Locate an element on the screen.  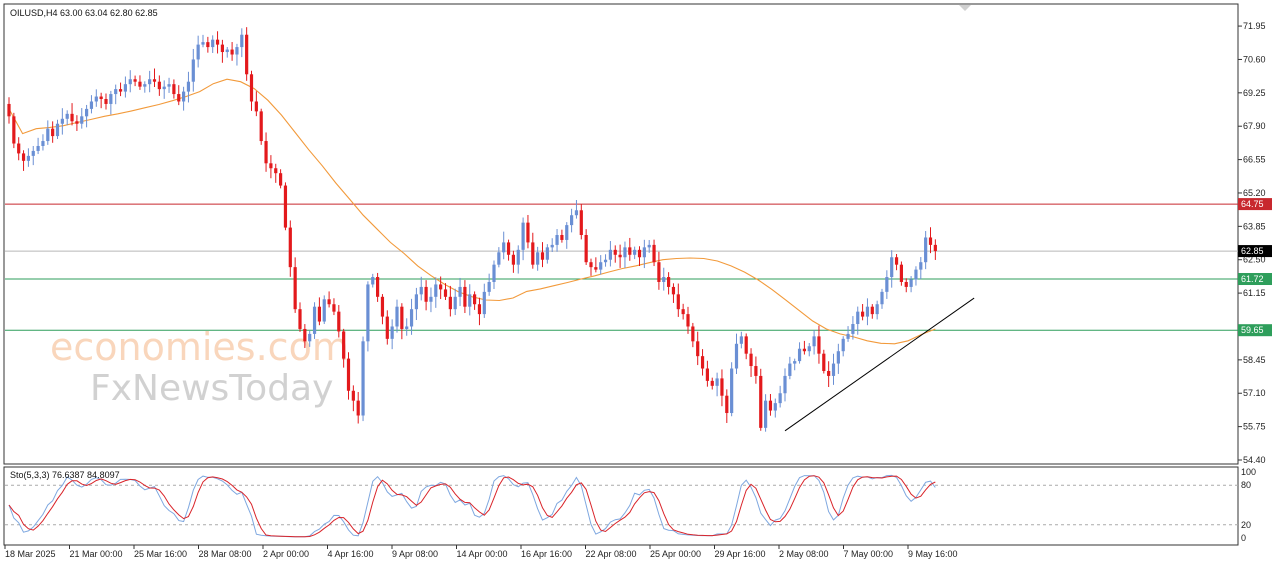
date-tick-label: 25 Mar 16:00 is located at coordinates (160, 554).